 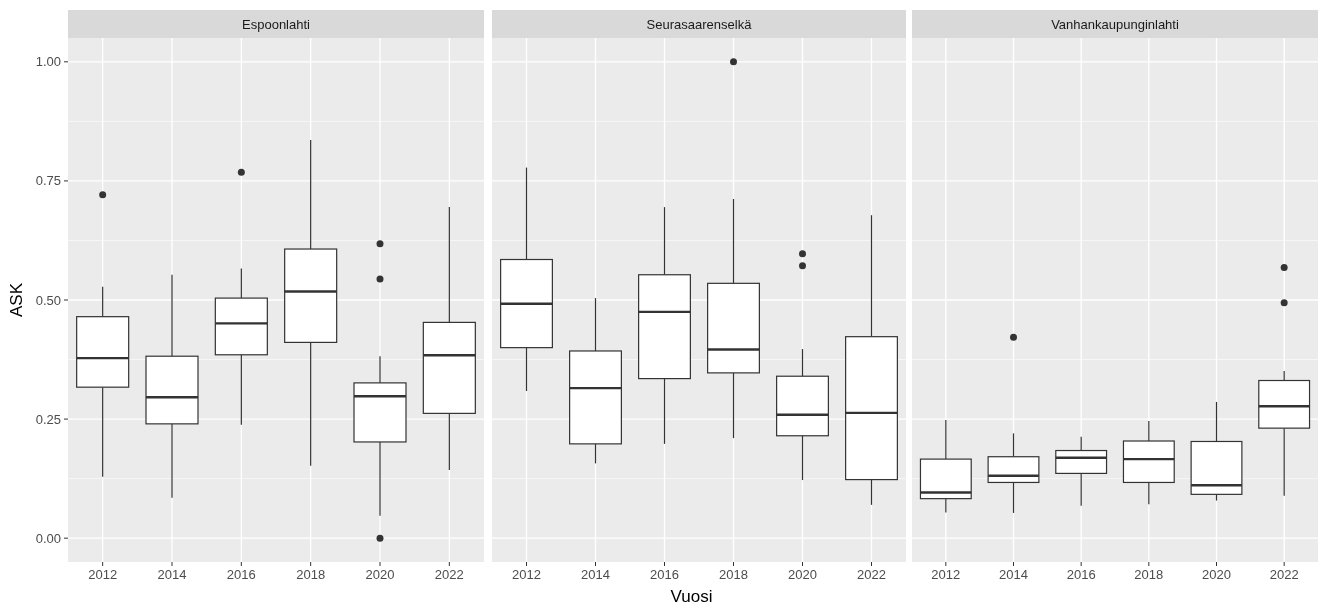 What do you see at coordinates (699, 24) in the screenshot?
I see `chart-title: Seurasaarenselkä` at bounding box center [699, 24].